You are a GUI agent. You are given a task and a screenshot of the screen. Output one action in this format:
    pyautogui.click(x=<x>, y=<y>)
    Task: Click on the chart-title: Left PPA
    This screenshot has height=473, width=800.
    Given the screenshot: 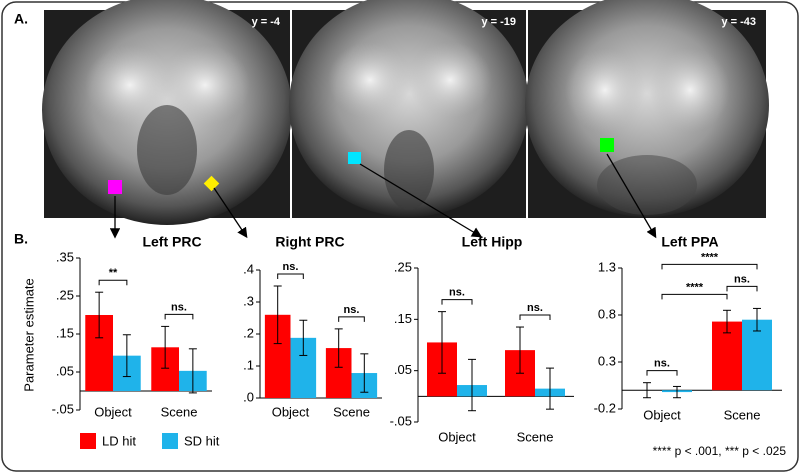 What is the action you would take?
    pyautogui.click(x=689, y=242)
    